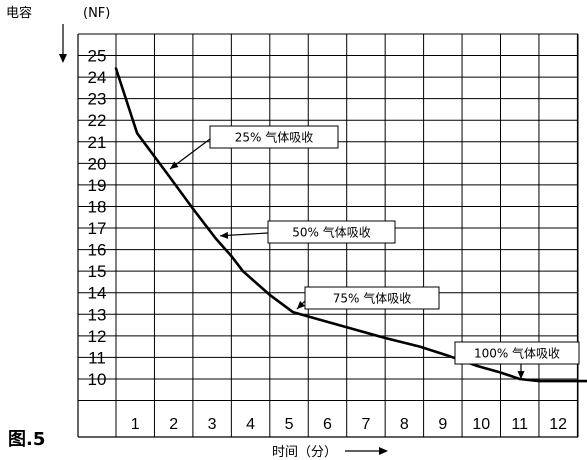 Image resolution: width=587 pixels, height=460 pixels. Describe the element at coordinates (289, 424) in the screenshot. I see `x-tick-label: 5` at that location.